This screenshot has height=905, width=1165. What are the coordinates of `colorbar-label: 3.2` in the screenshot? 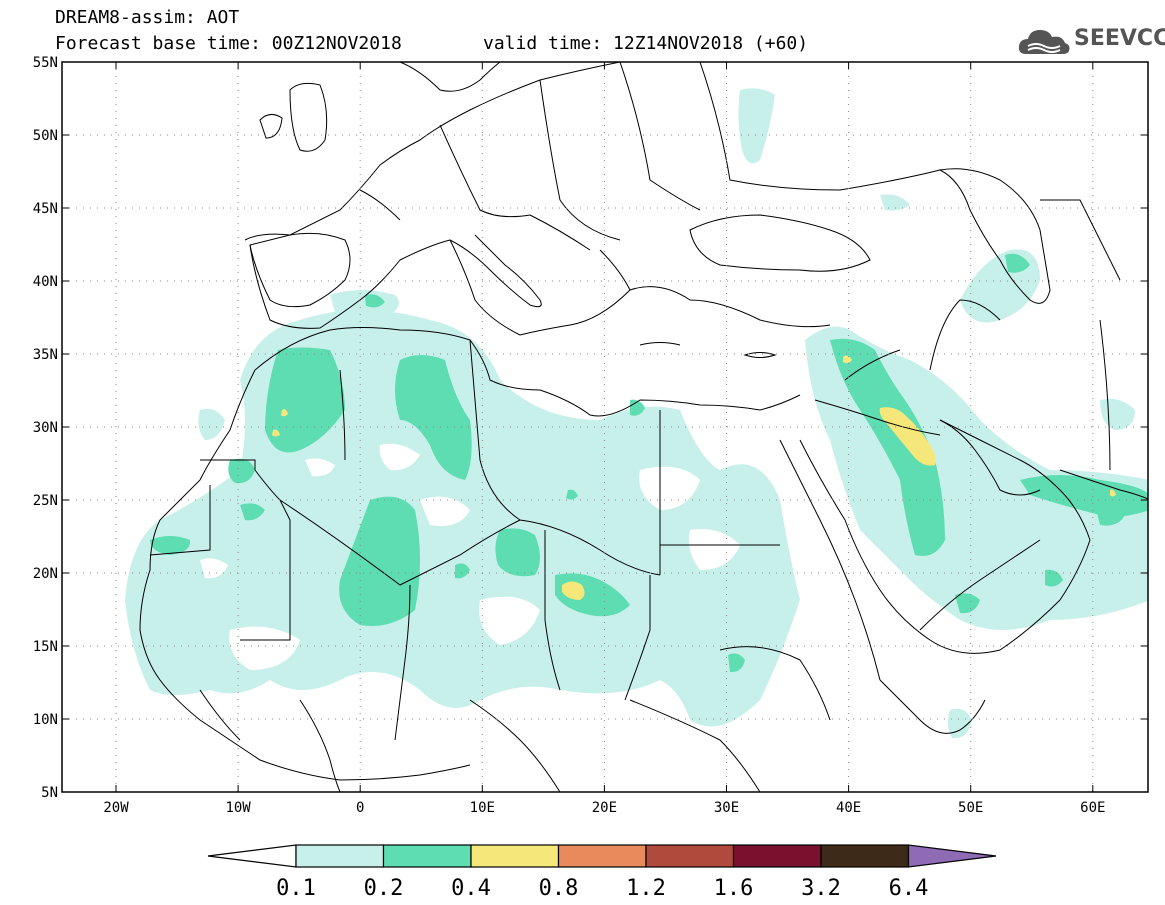 It's located at (821, 888).